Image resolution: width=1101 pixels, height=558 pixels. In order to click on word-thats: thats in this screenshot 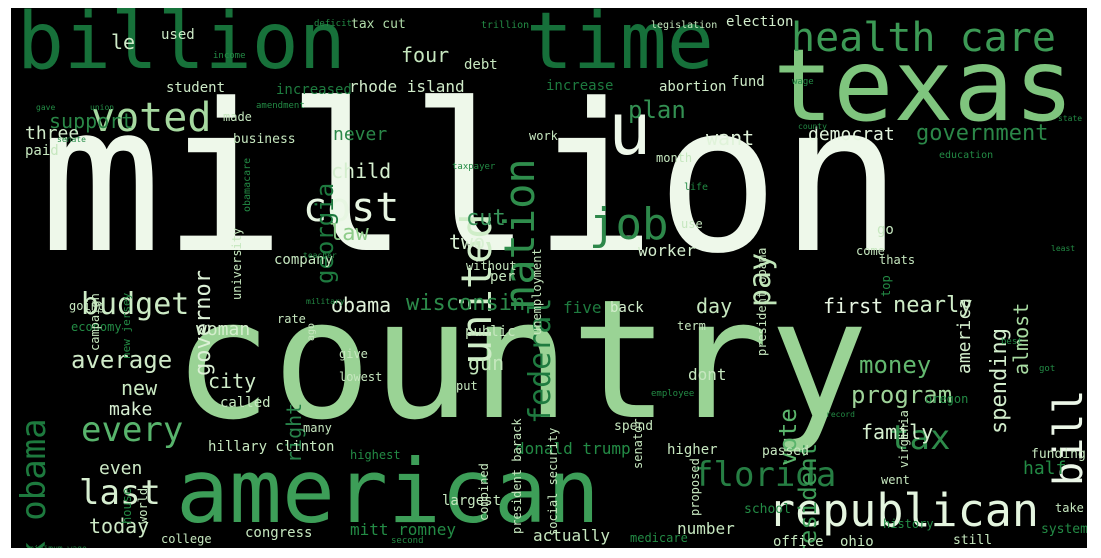, I will do `click(897, 260)`.